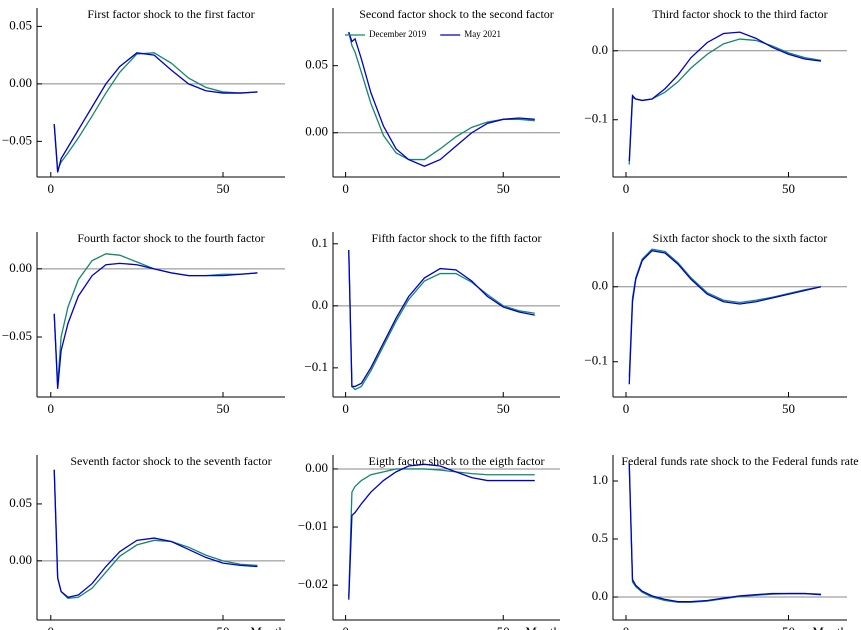 This screenshot has width=861, height=630. I want to click on chart-title: Sixth factor shock to the sixth factor, so click(740, 238).